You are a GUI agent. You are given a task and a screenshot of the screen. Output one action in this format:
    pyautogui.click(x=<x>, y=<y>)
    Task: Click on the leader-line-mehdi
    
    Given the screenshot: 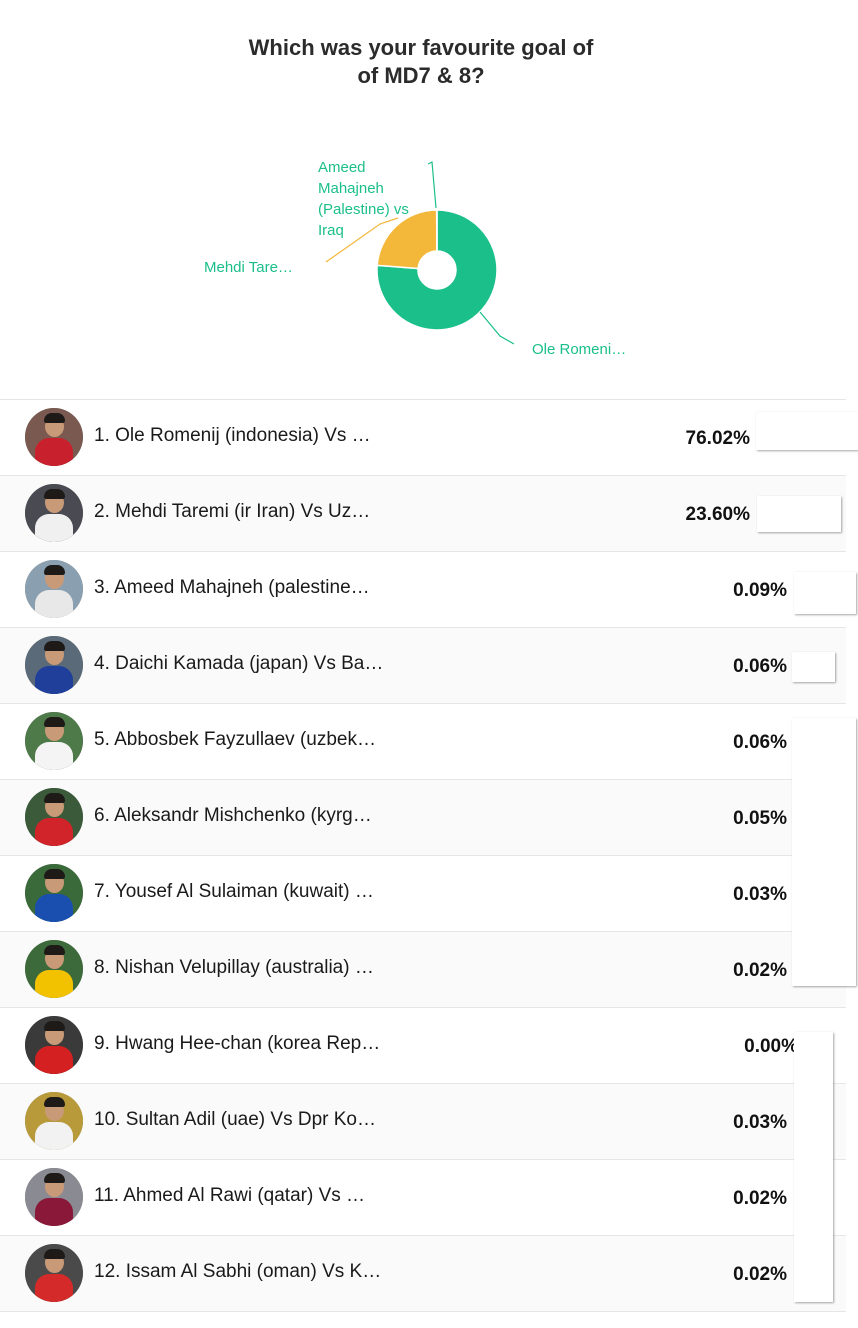 What is the action you would take?
    pyautogui.click(x=362, y=240)
    